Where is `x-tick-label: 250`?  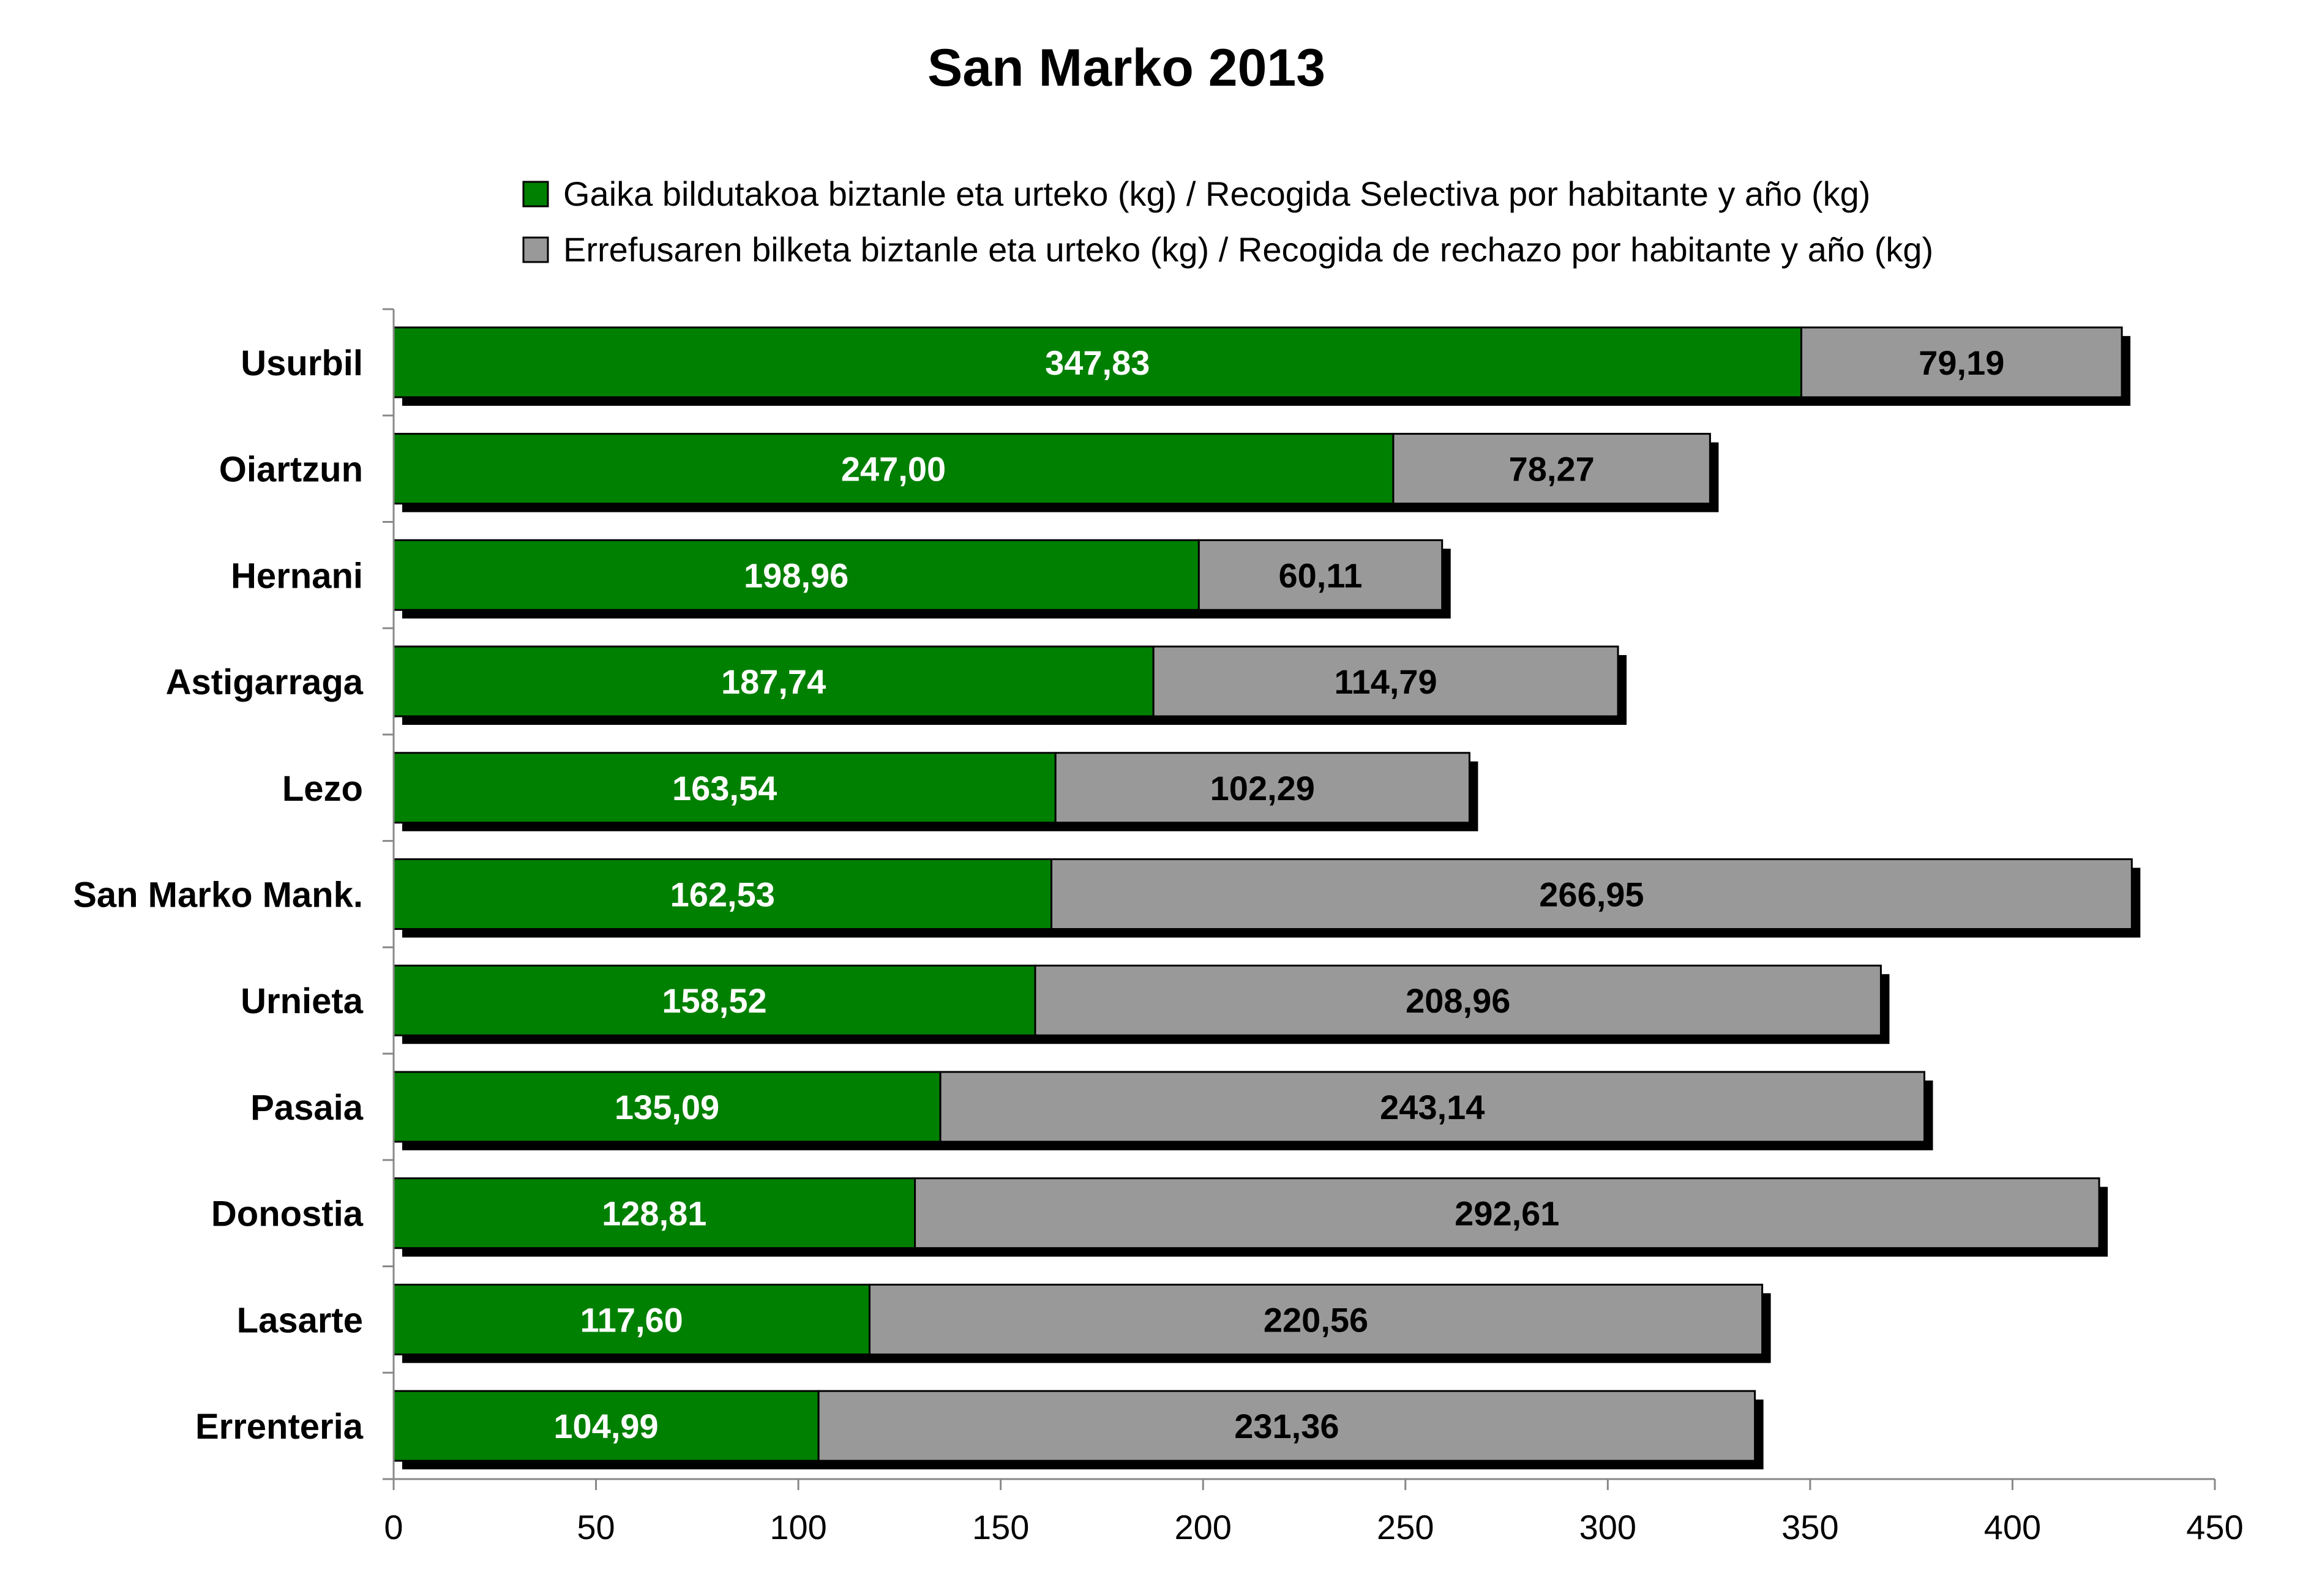 x-tick-label: 250 is located at coordinates (1405, 1527).